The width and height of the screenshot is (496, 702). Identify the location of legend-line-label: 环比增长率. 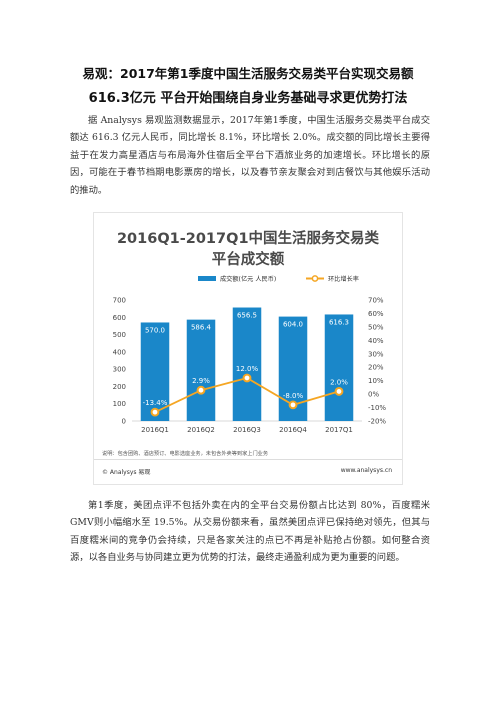
(343, 279).